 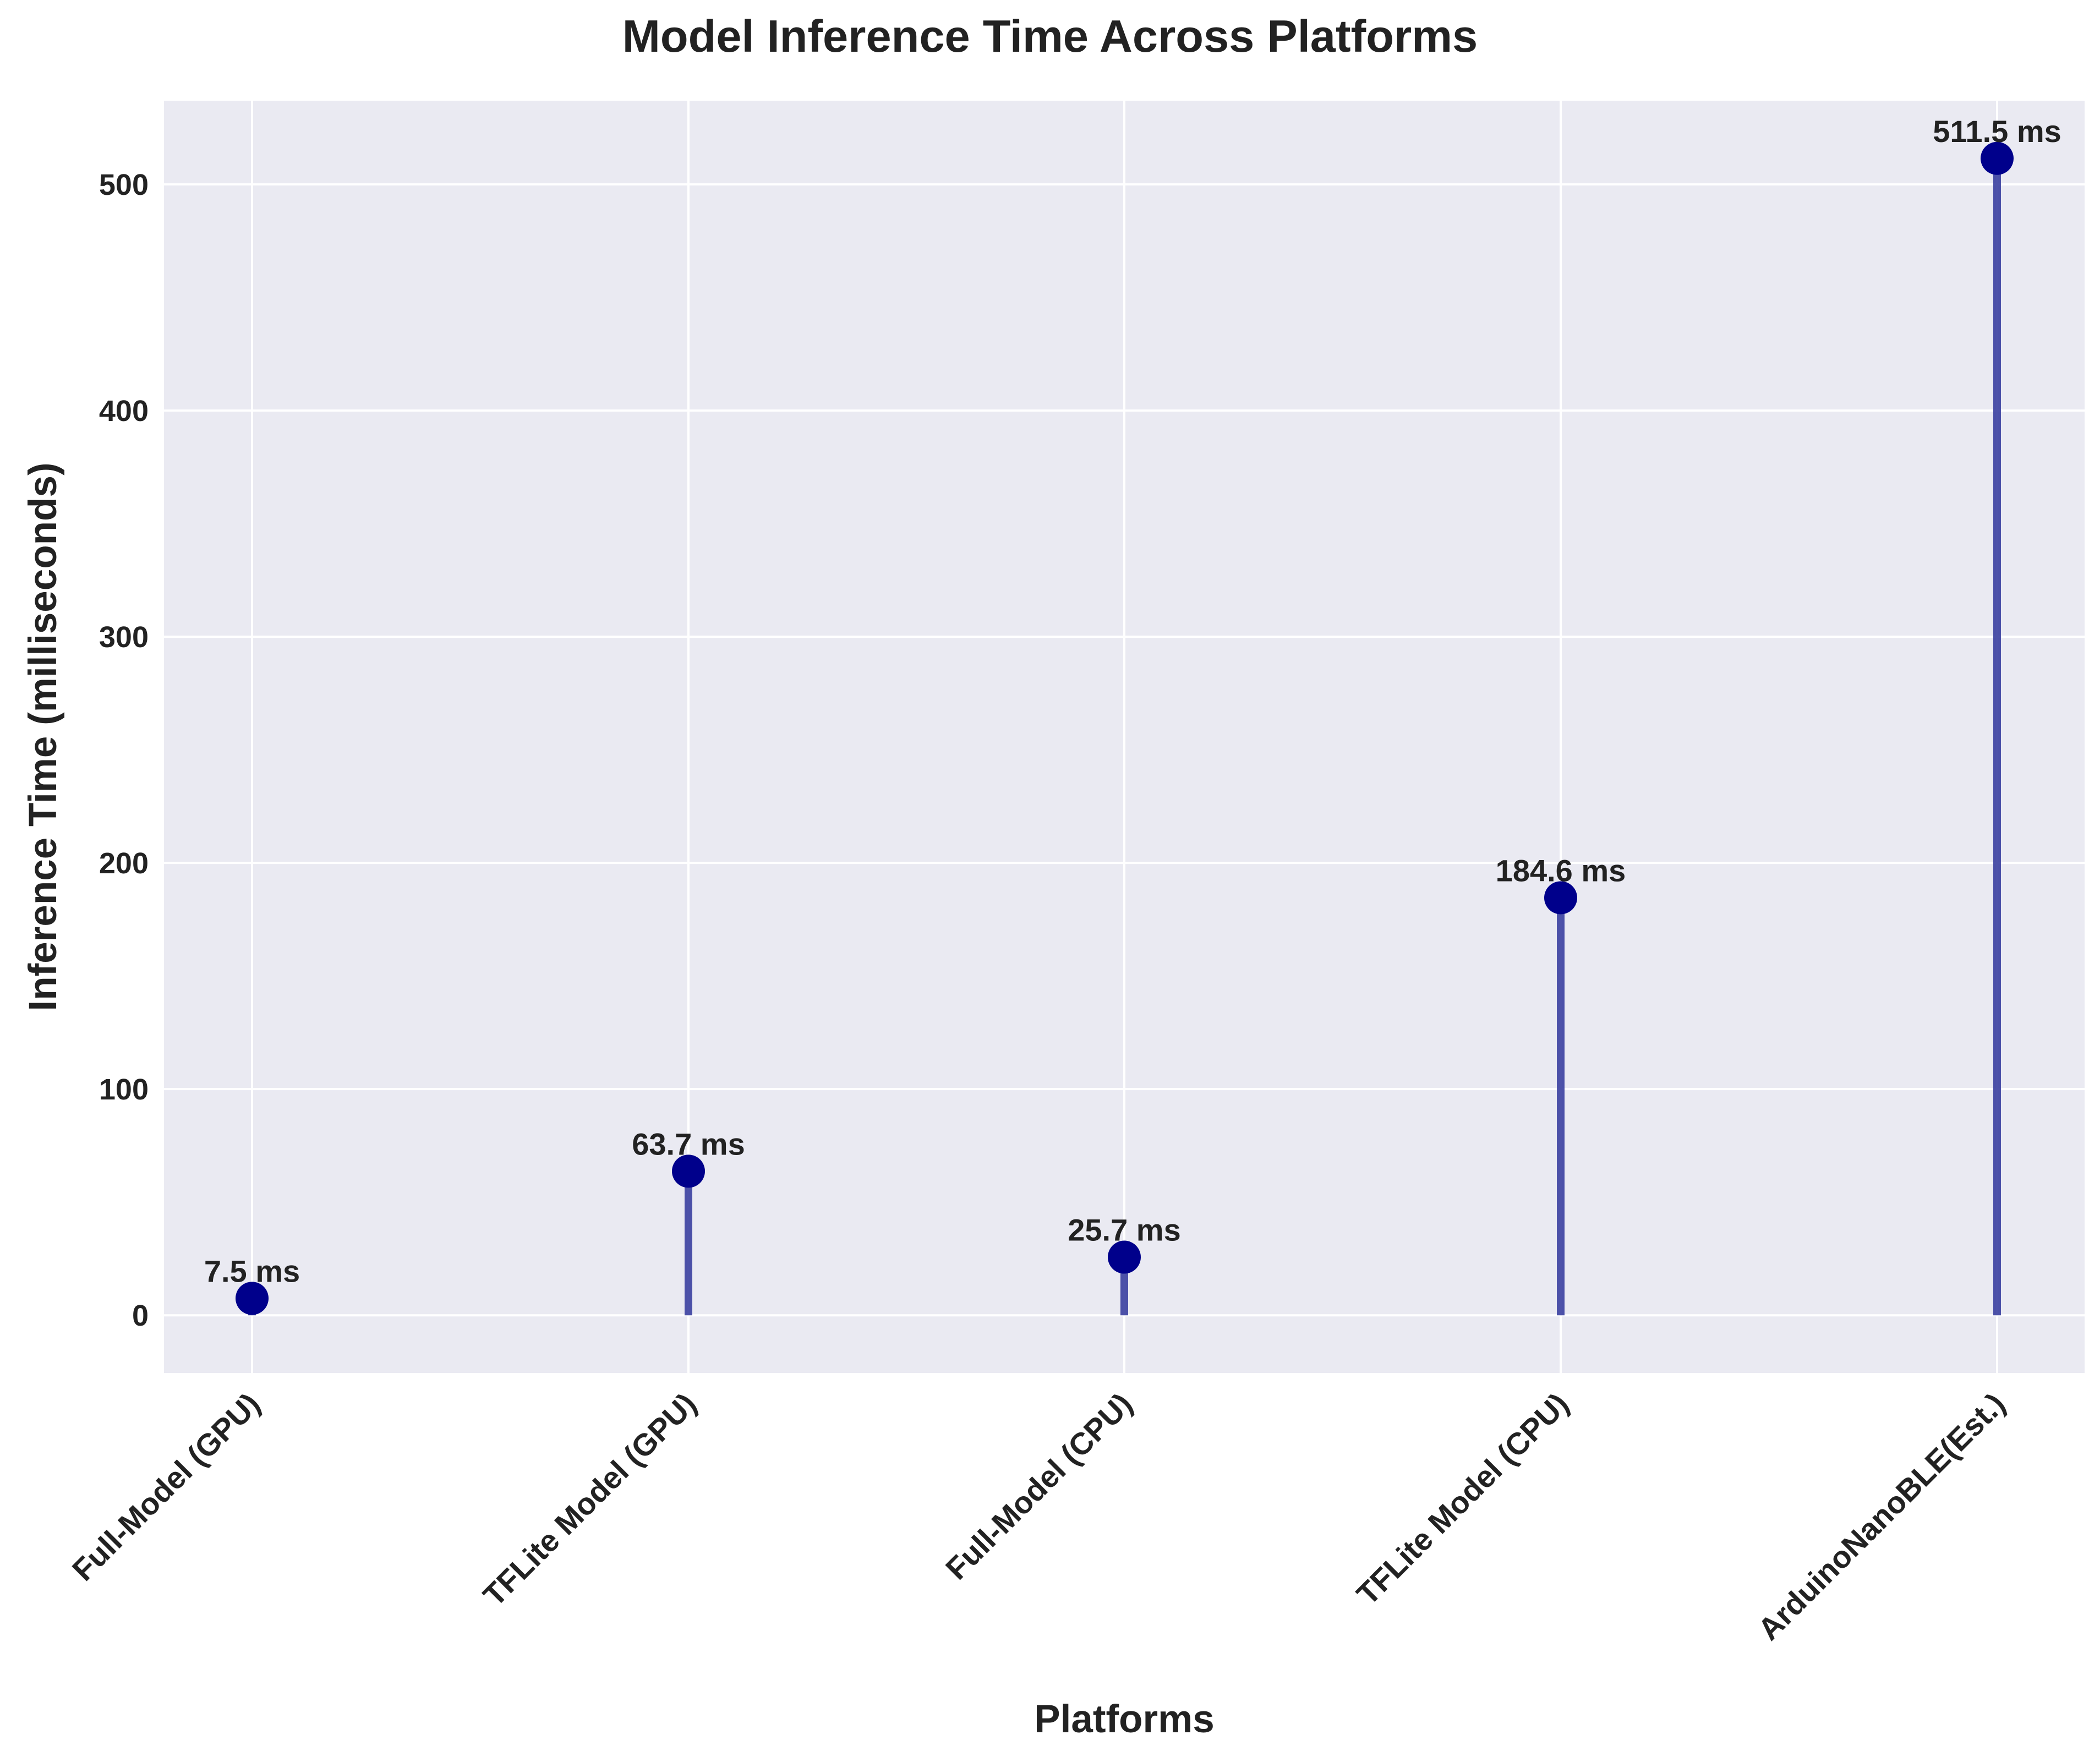 What do you see at coordinates (1124, 1719) in the screenshot?
I see `x-axis-label: Platforms` at bounding box center [1124, 1719].